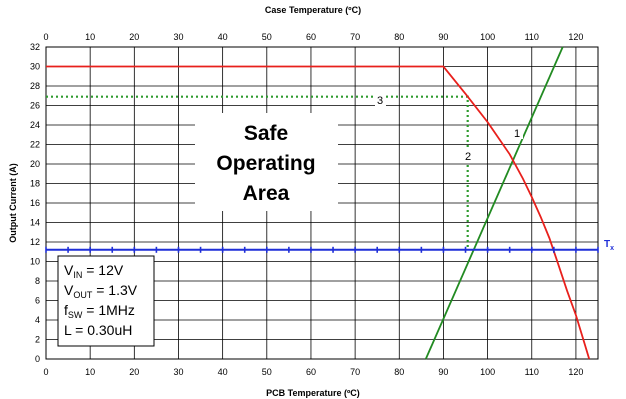 Image resolution: width=626 pixels, height=399 pixels. I want to click on x-tick-label: 60, so click(311, 372).